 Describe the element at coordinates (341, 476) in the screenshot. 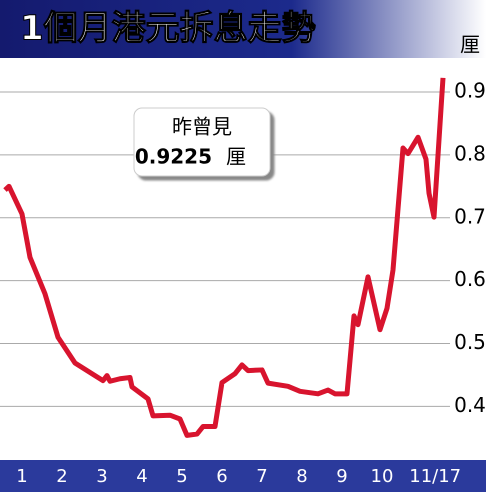

I see `x-tick-label: 9` at that location.